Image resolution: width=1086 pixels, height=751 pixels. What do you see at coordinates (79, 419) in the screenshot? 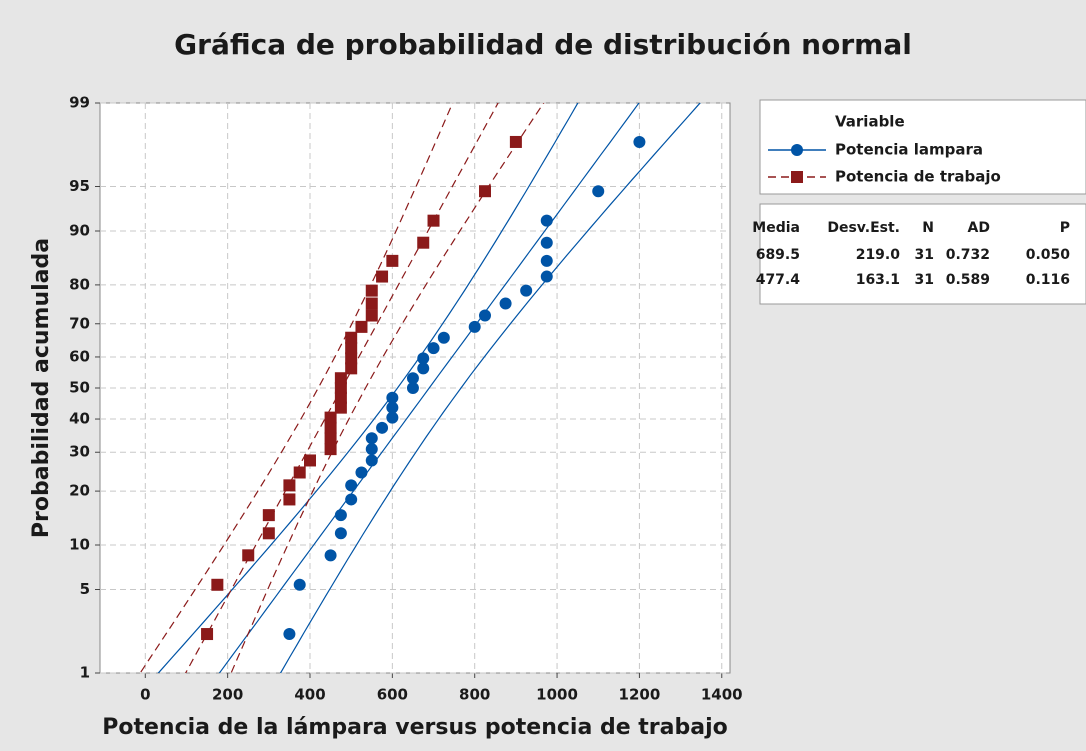
I see `y-tick-label: 40` at bounding box center [79, 419].